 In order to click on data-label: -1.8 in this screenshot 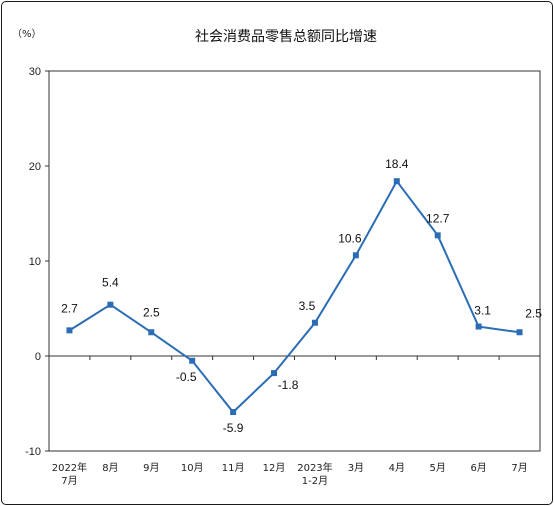, I will do `click(288, 385)`.